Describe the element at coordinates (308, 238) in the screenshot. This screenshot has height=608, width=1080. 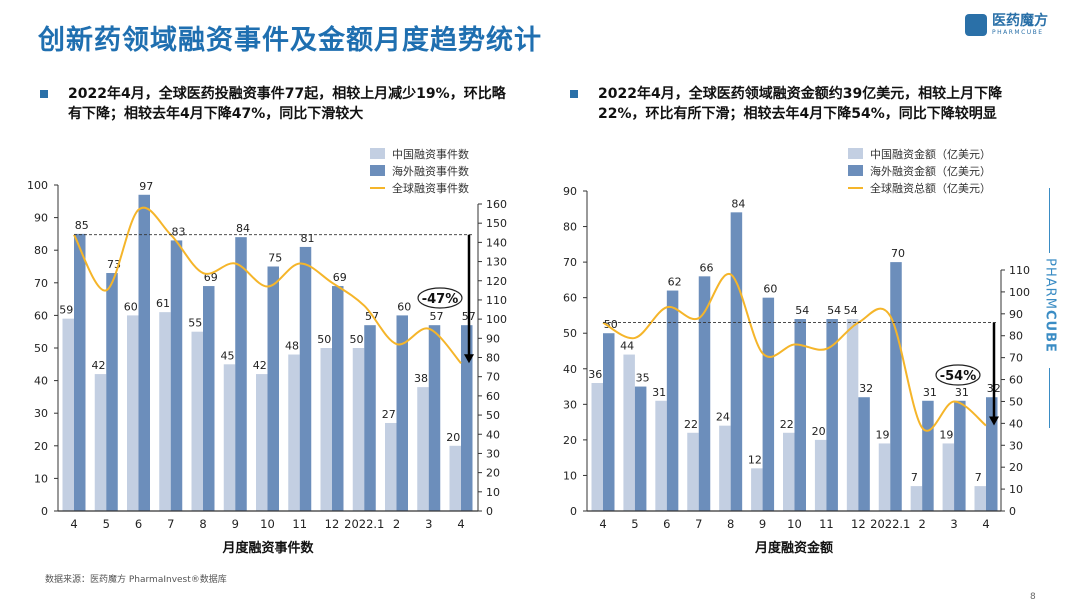
I see `label-overseas: 81` at that location.